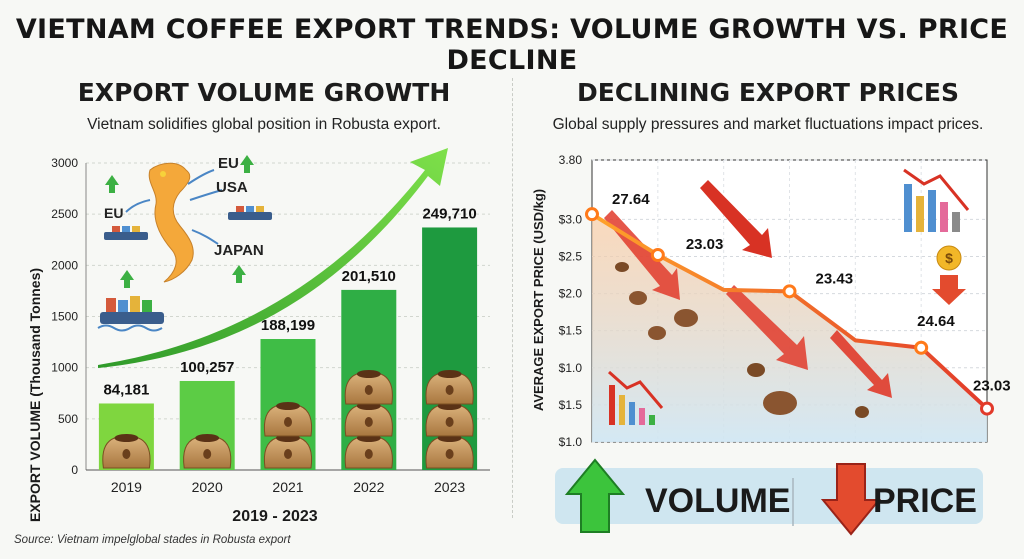 The height and width of the screenshot is (559, 1024). Describe the element at coordinates (207, 487) in the screenshot. I see `volume-x-tick: 2020` at that location.